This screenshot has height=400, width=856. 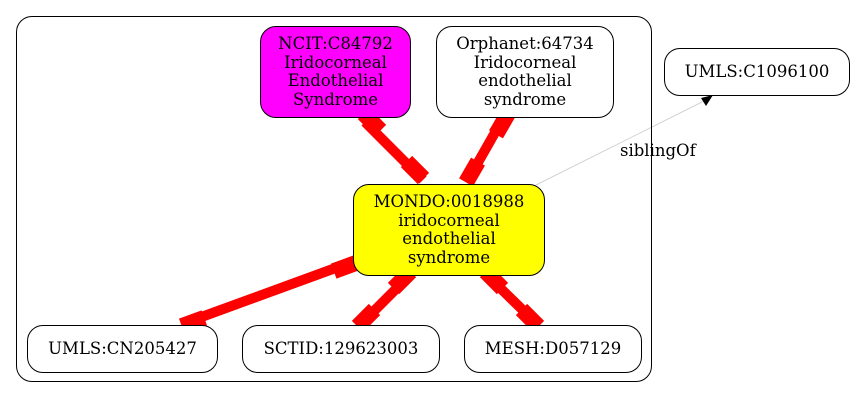 What do you see at coordinates (707, 100) in the screenshot?
I see `sibling-arrowhead` at bounding box center [707, 100].